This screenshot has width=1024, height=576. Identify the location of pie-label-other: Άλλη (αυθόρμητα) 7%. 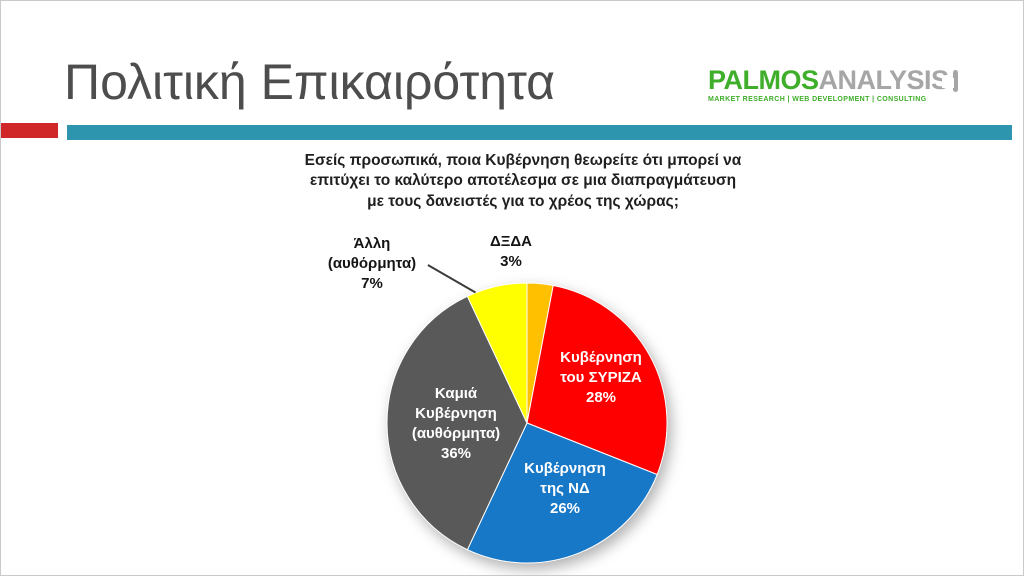
(372, 263).